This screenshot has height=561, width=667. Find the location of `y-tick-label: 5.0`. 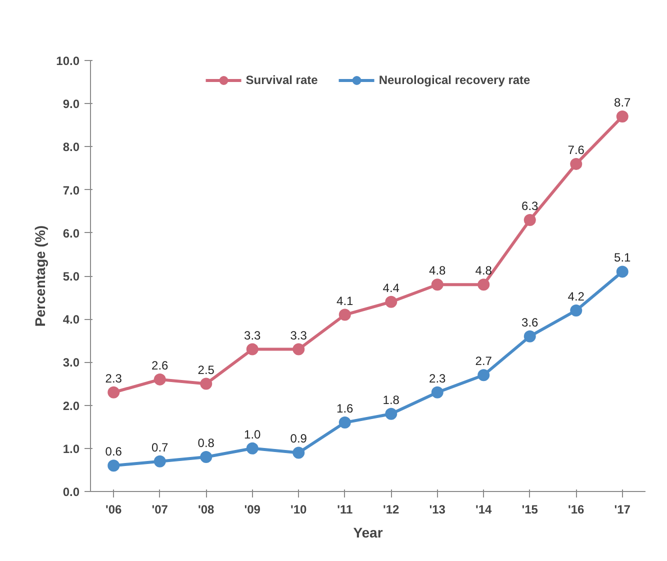

y-tick-label: 5.0 is located at coordinates (71, 277).